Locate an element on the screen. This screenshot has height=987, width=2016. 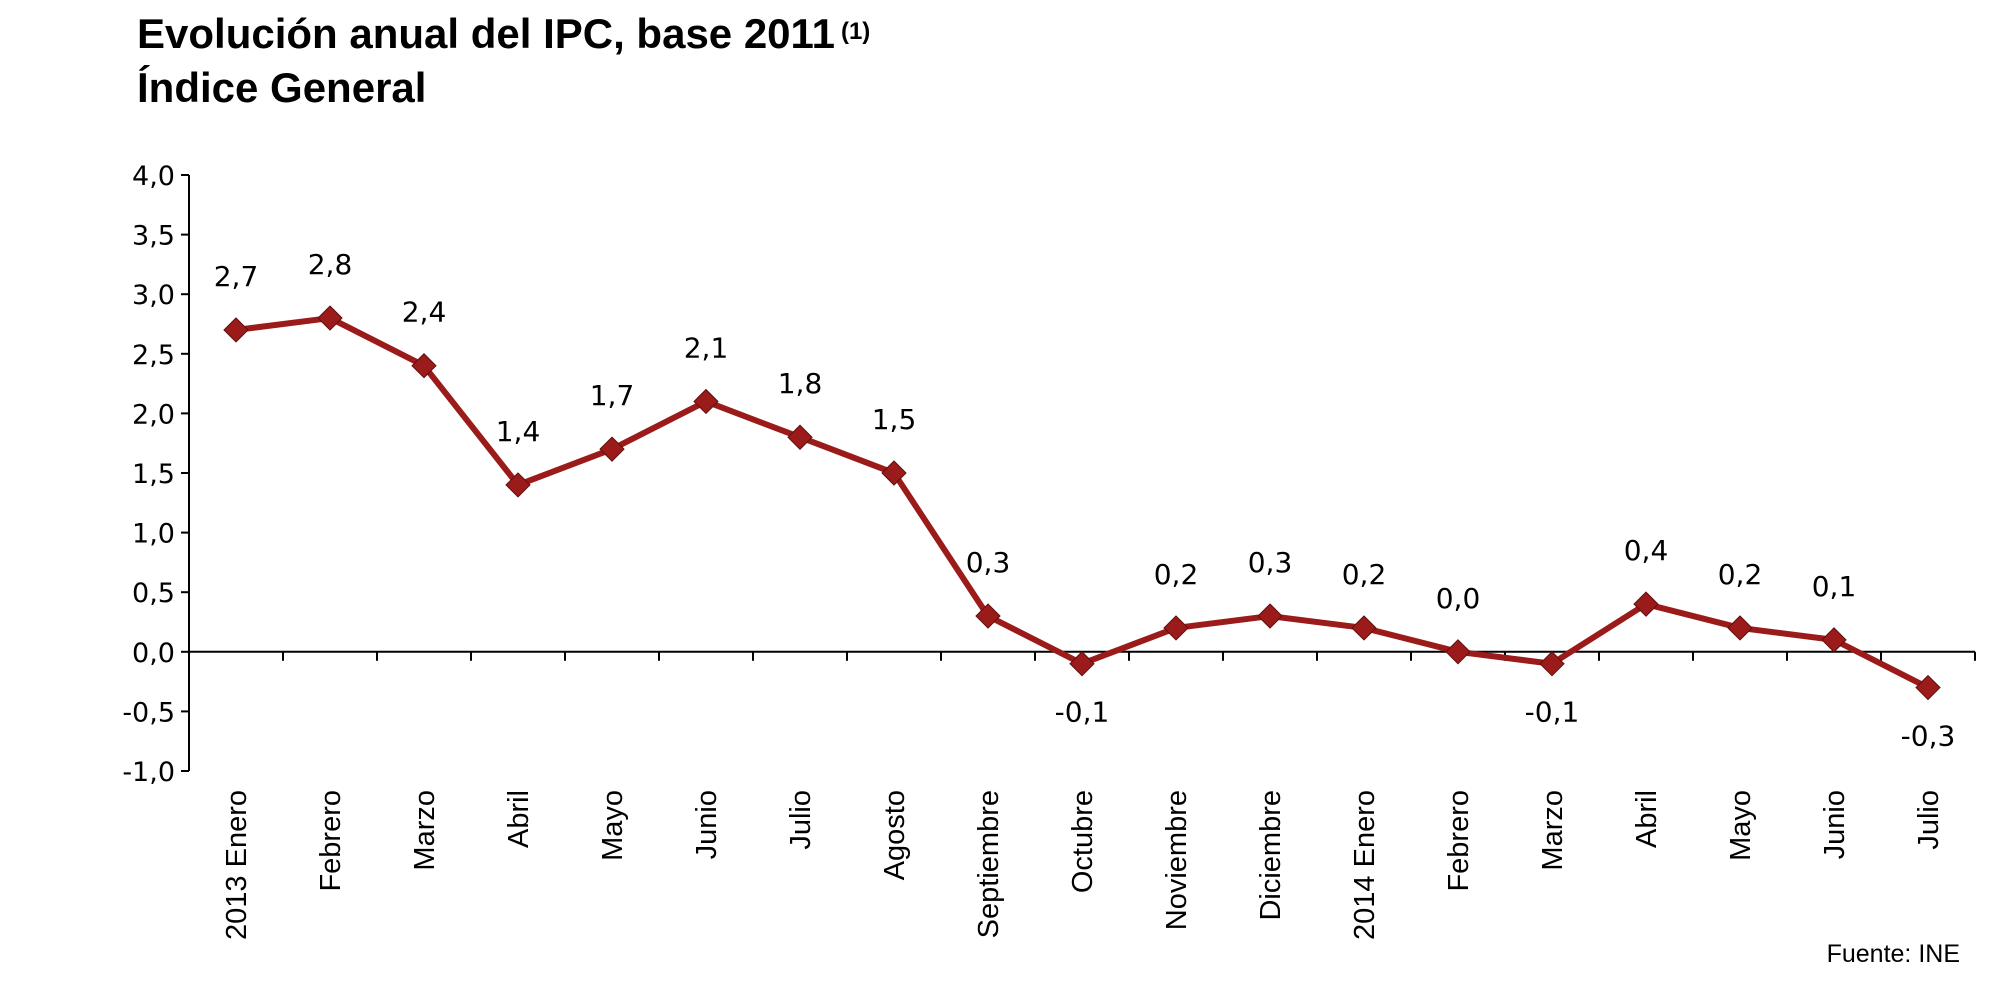
data-label: 0,0 is located at coordinates (1458, 598).